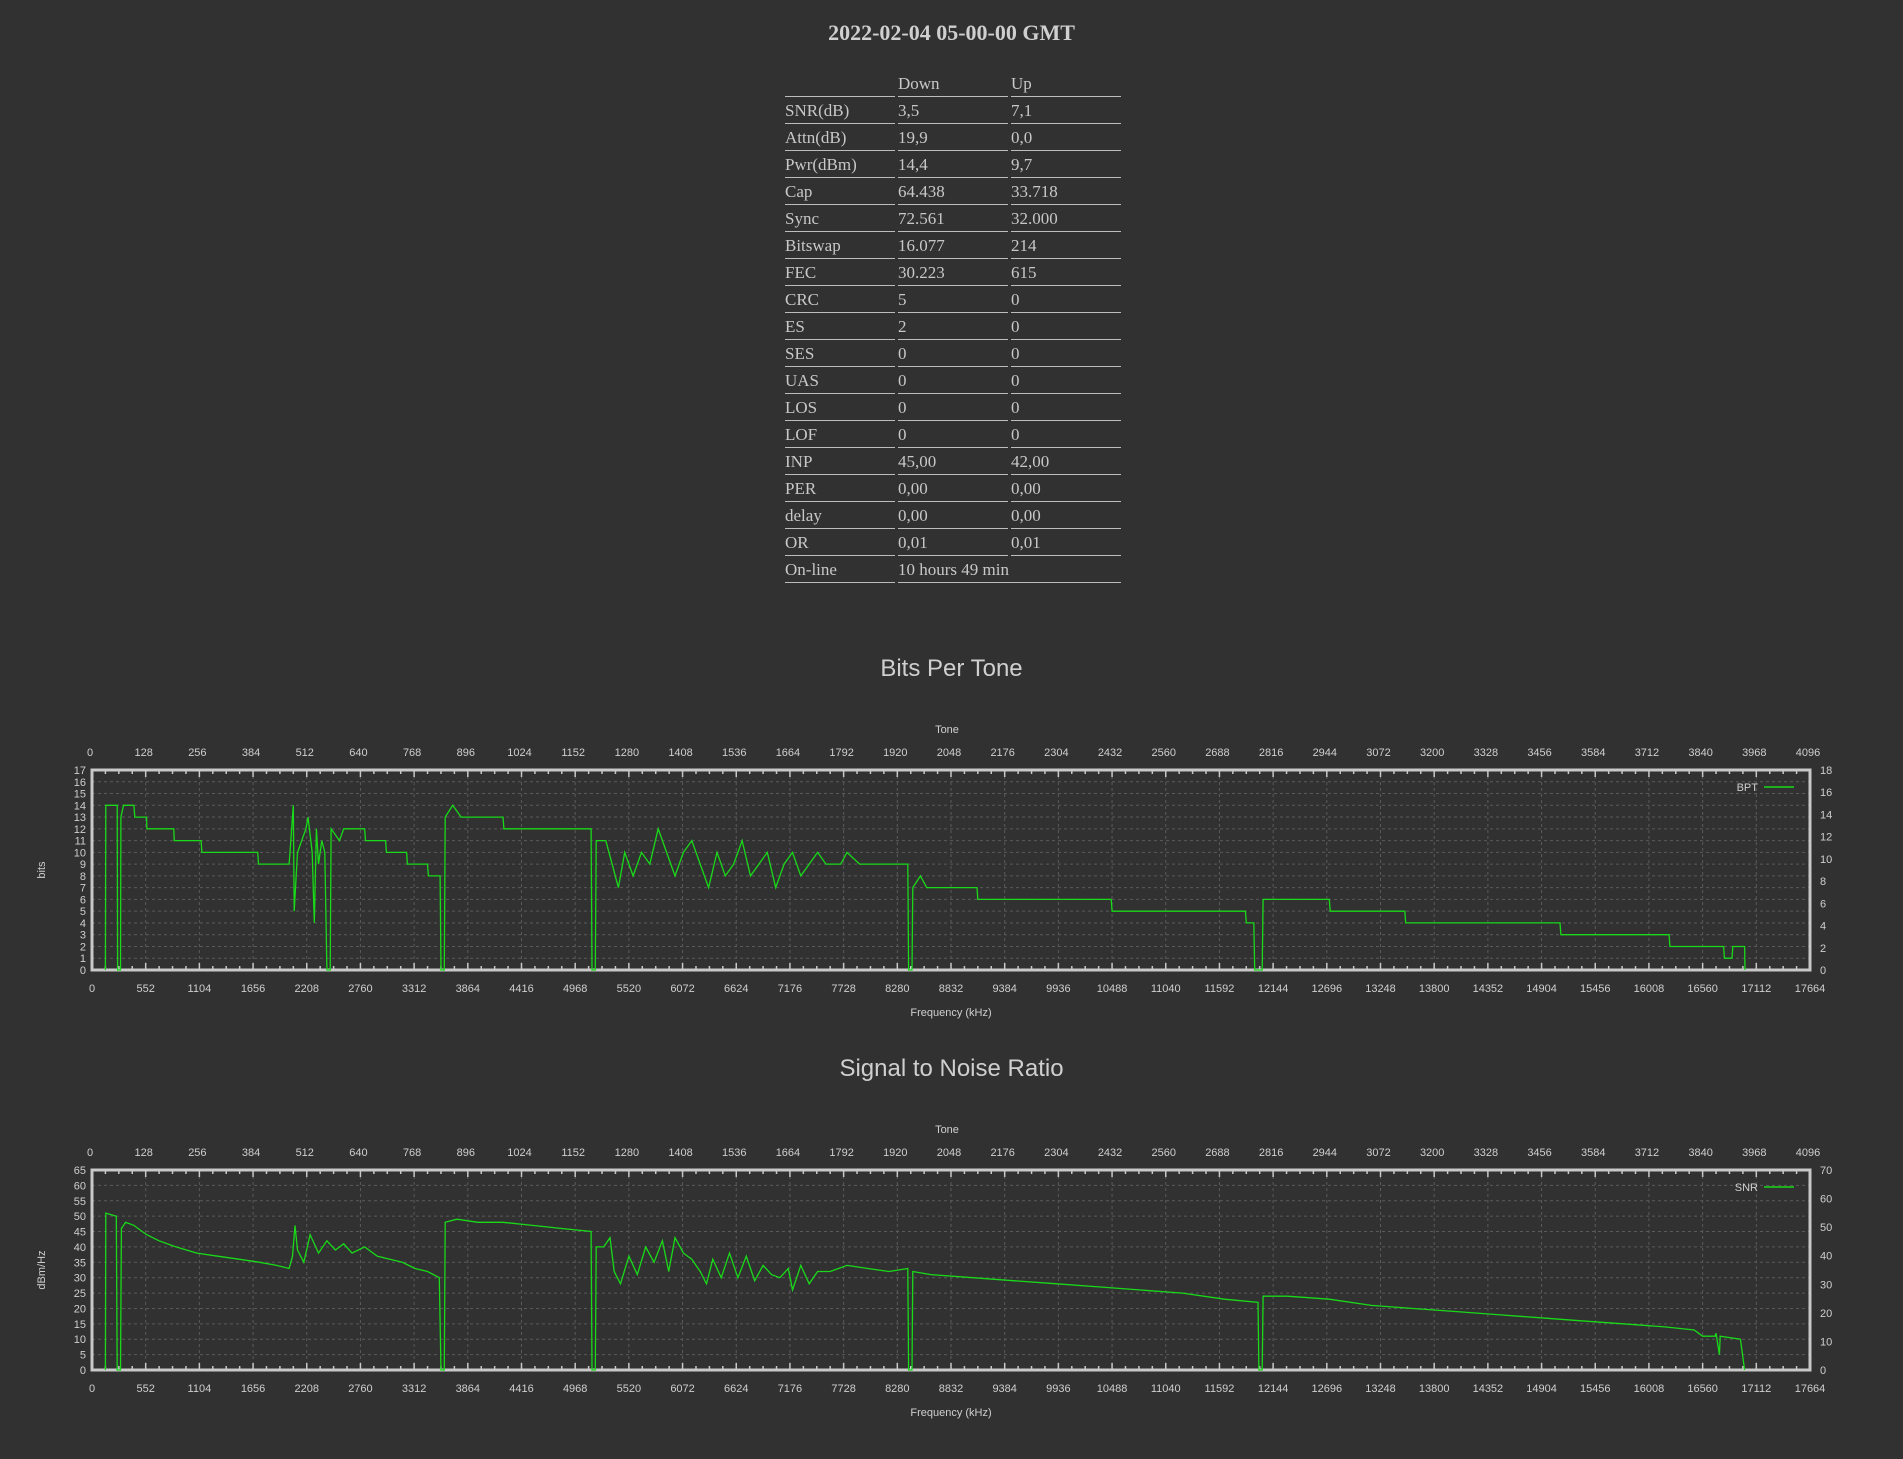 The width and height of the screenshot is (1903, 1459). What do you see at coordinates (1066, 83) in the screenshot?
I see `header-up: Up` at bounding box center [1066, 83].